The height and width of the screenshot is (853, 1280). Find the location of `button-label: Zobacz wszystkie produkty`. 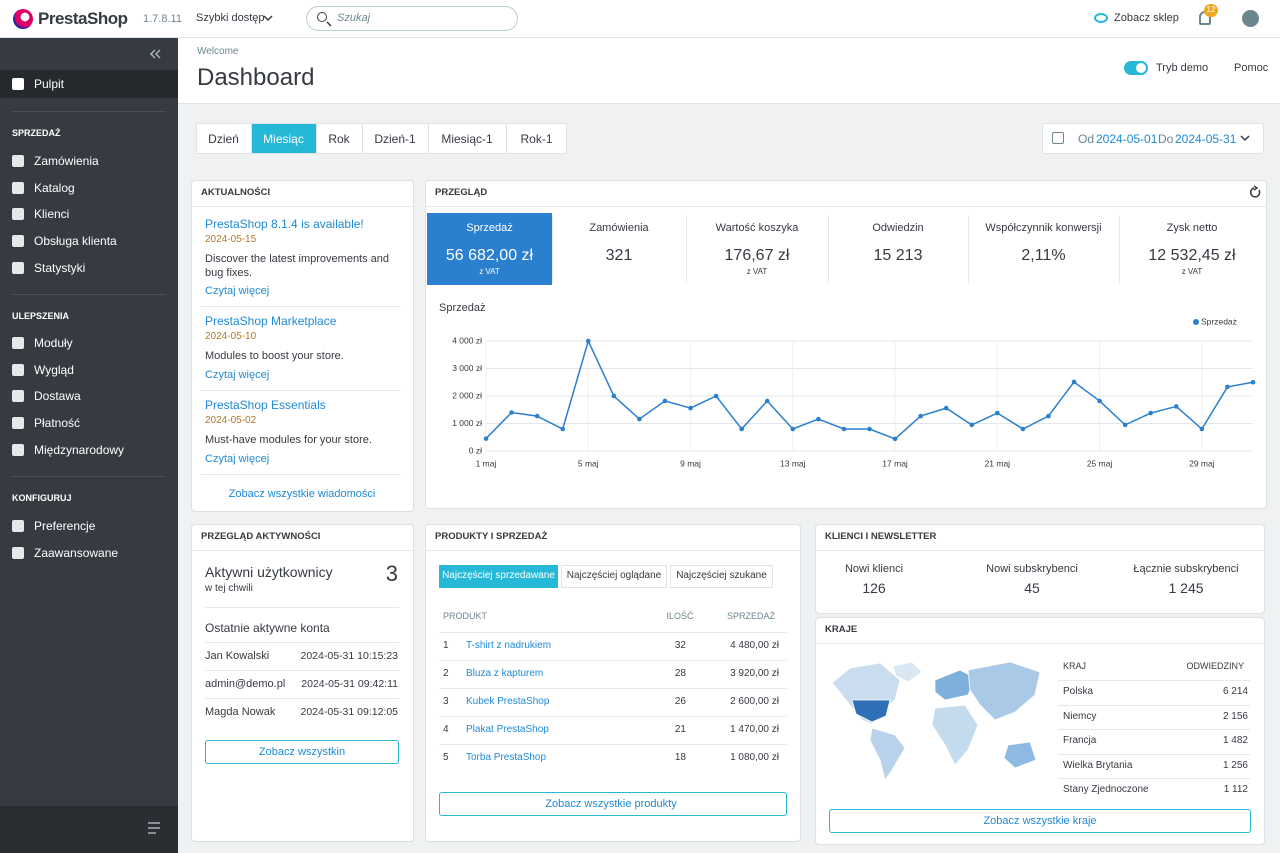

button-label: Zobacz wszystkie produkty is located at coordinates (611, 804).